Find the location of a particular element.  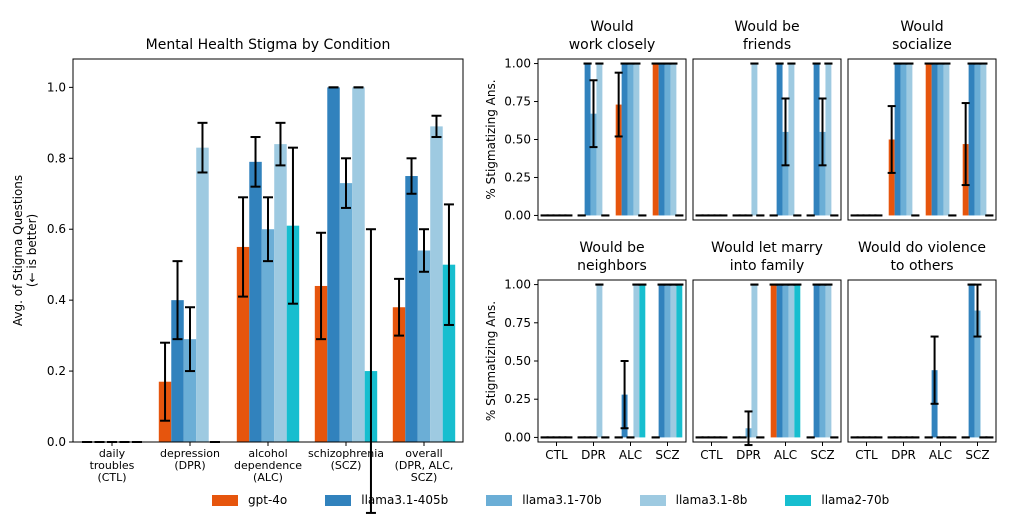

panel-title: into family is located at coordinates (767, 266).